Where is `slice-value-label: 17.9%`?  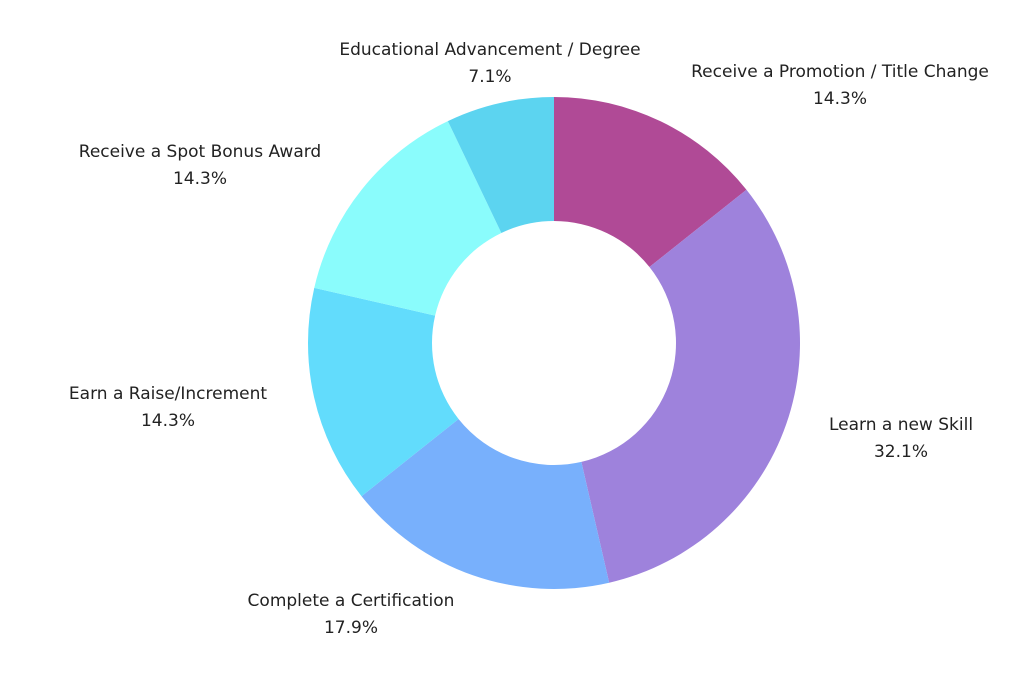 slice-value-label: 17.9% is located at coordinates (351, 628).